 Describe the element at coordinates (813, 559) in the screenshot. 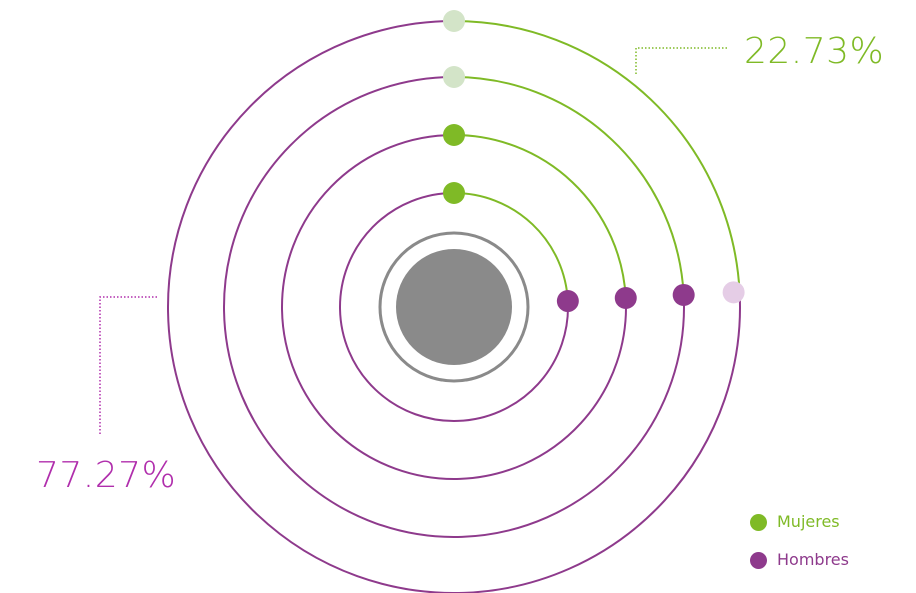

I see `legend-label-hombres: Hombres` at that location.